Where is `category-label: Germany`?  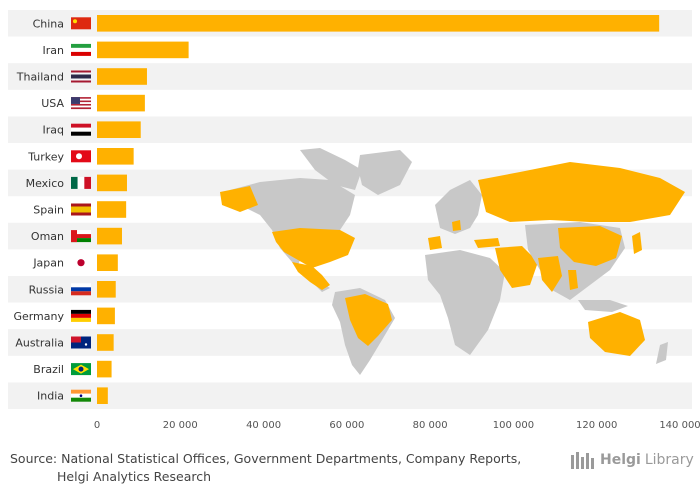 category-label: Germany is located at coordinates (38, 316).